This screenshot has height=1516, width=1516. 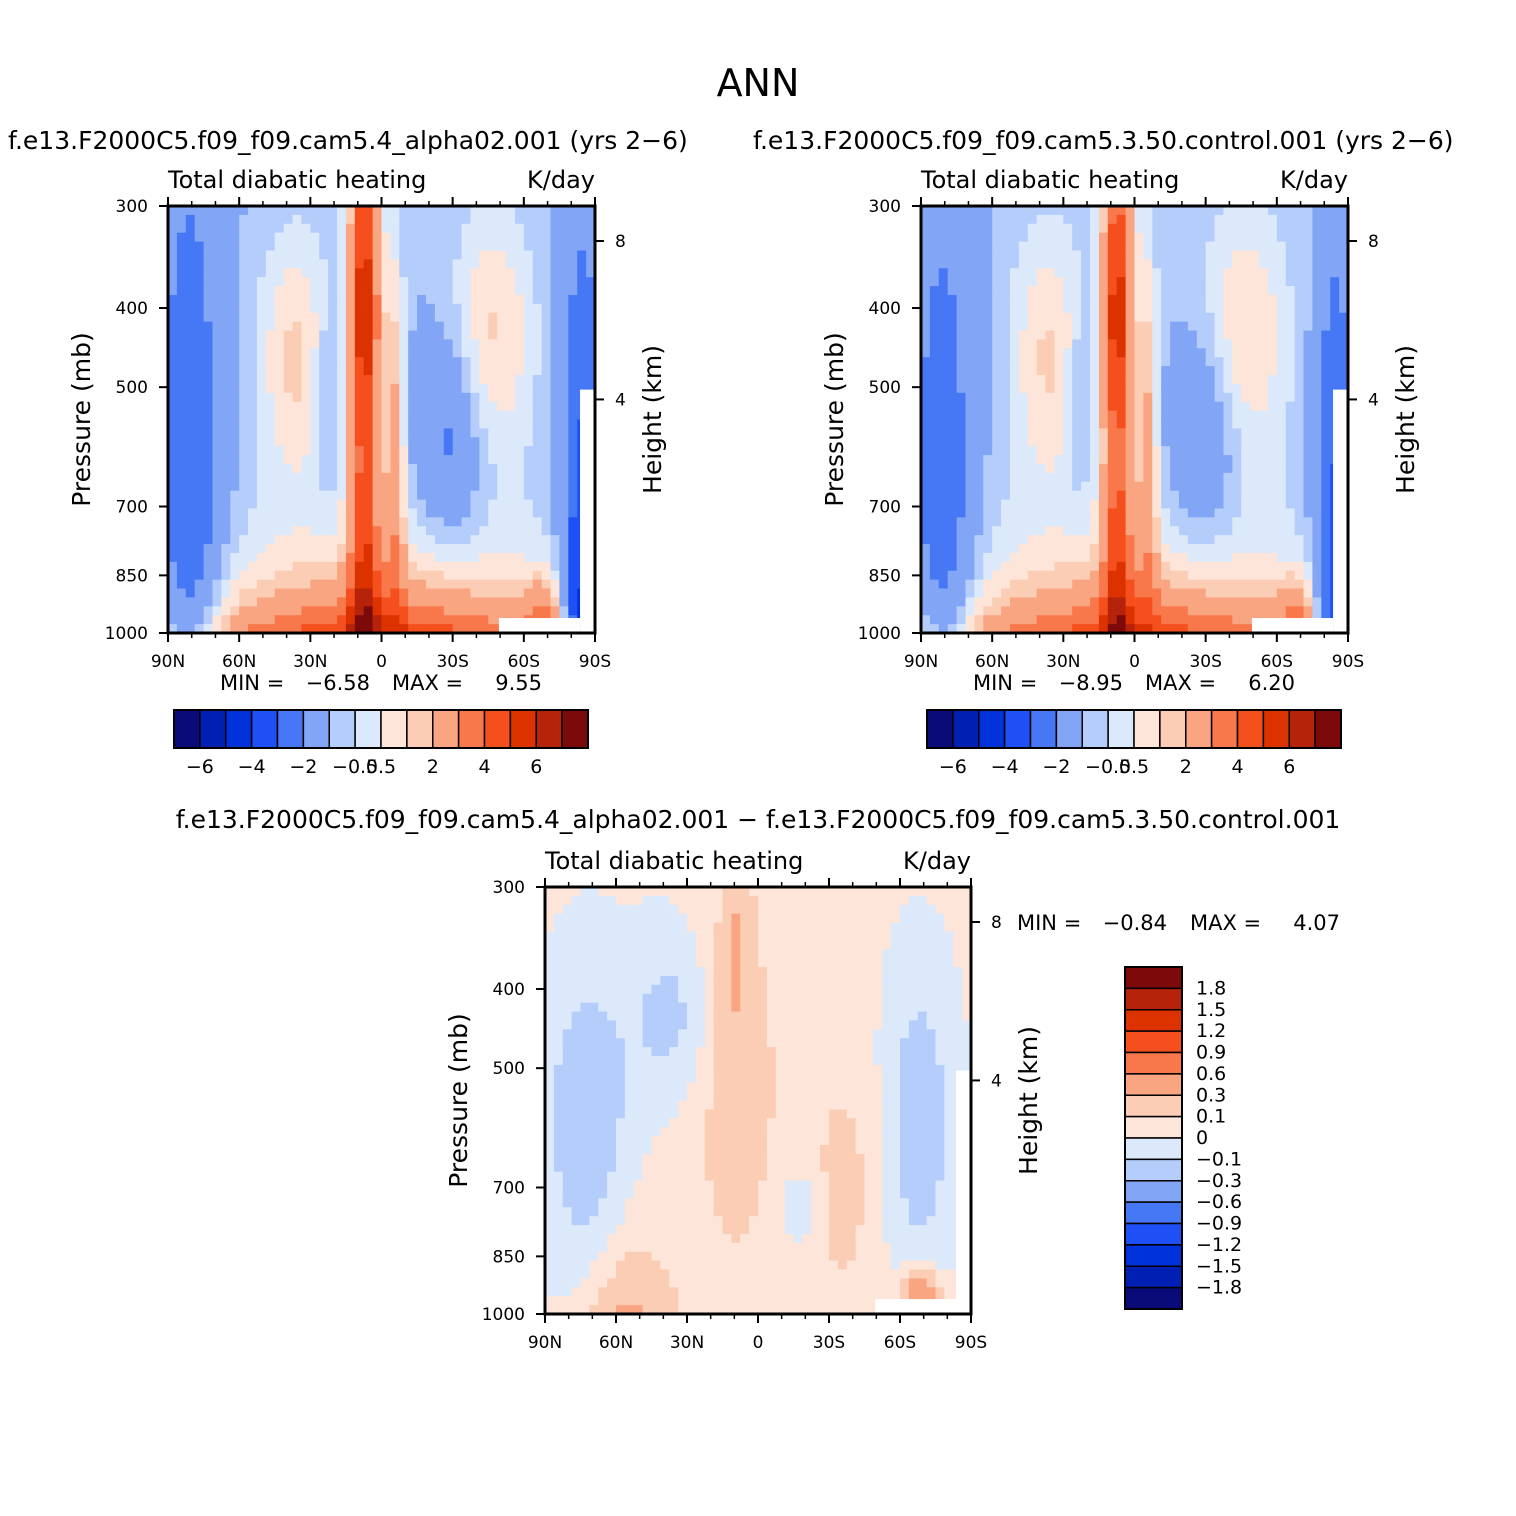 I want to click on colorbar-label: −4, so click(x=1005, y=767).